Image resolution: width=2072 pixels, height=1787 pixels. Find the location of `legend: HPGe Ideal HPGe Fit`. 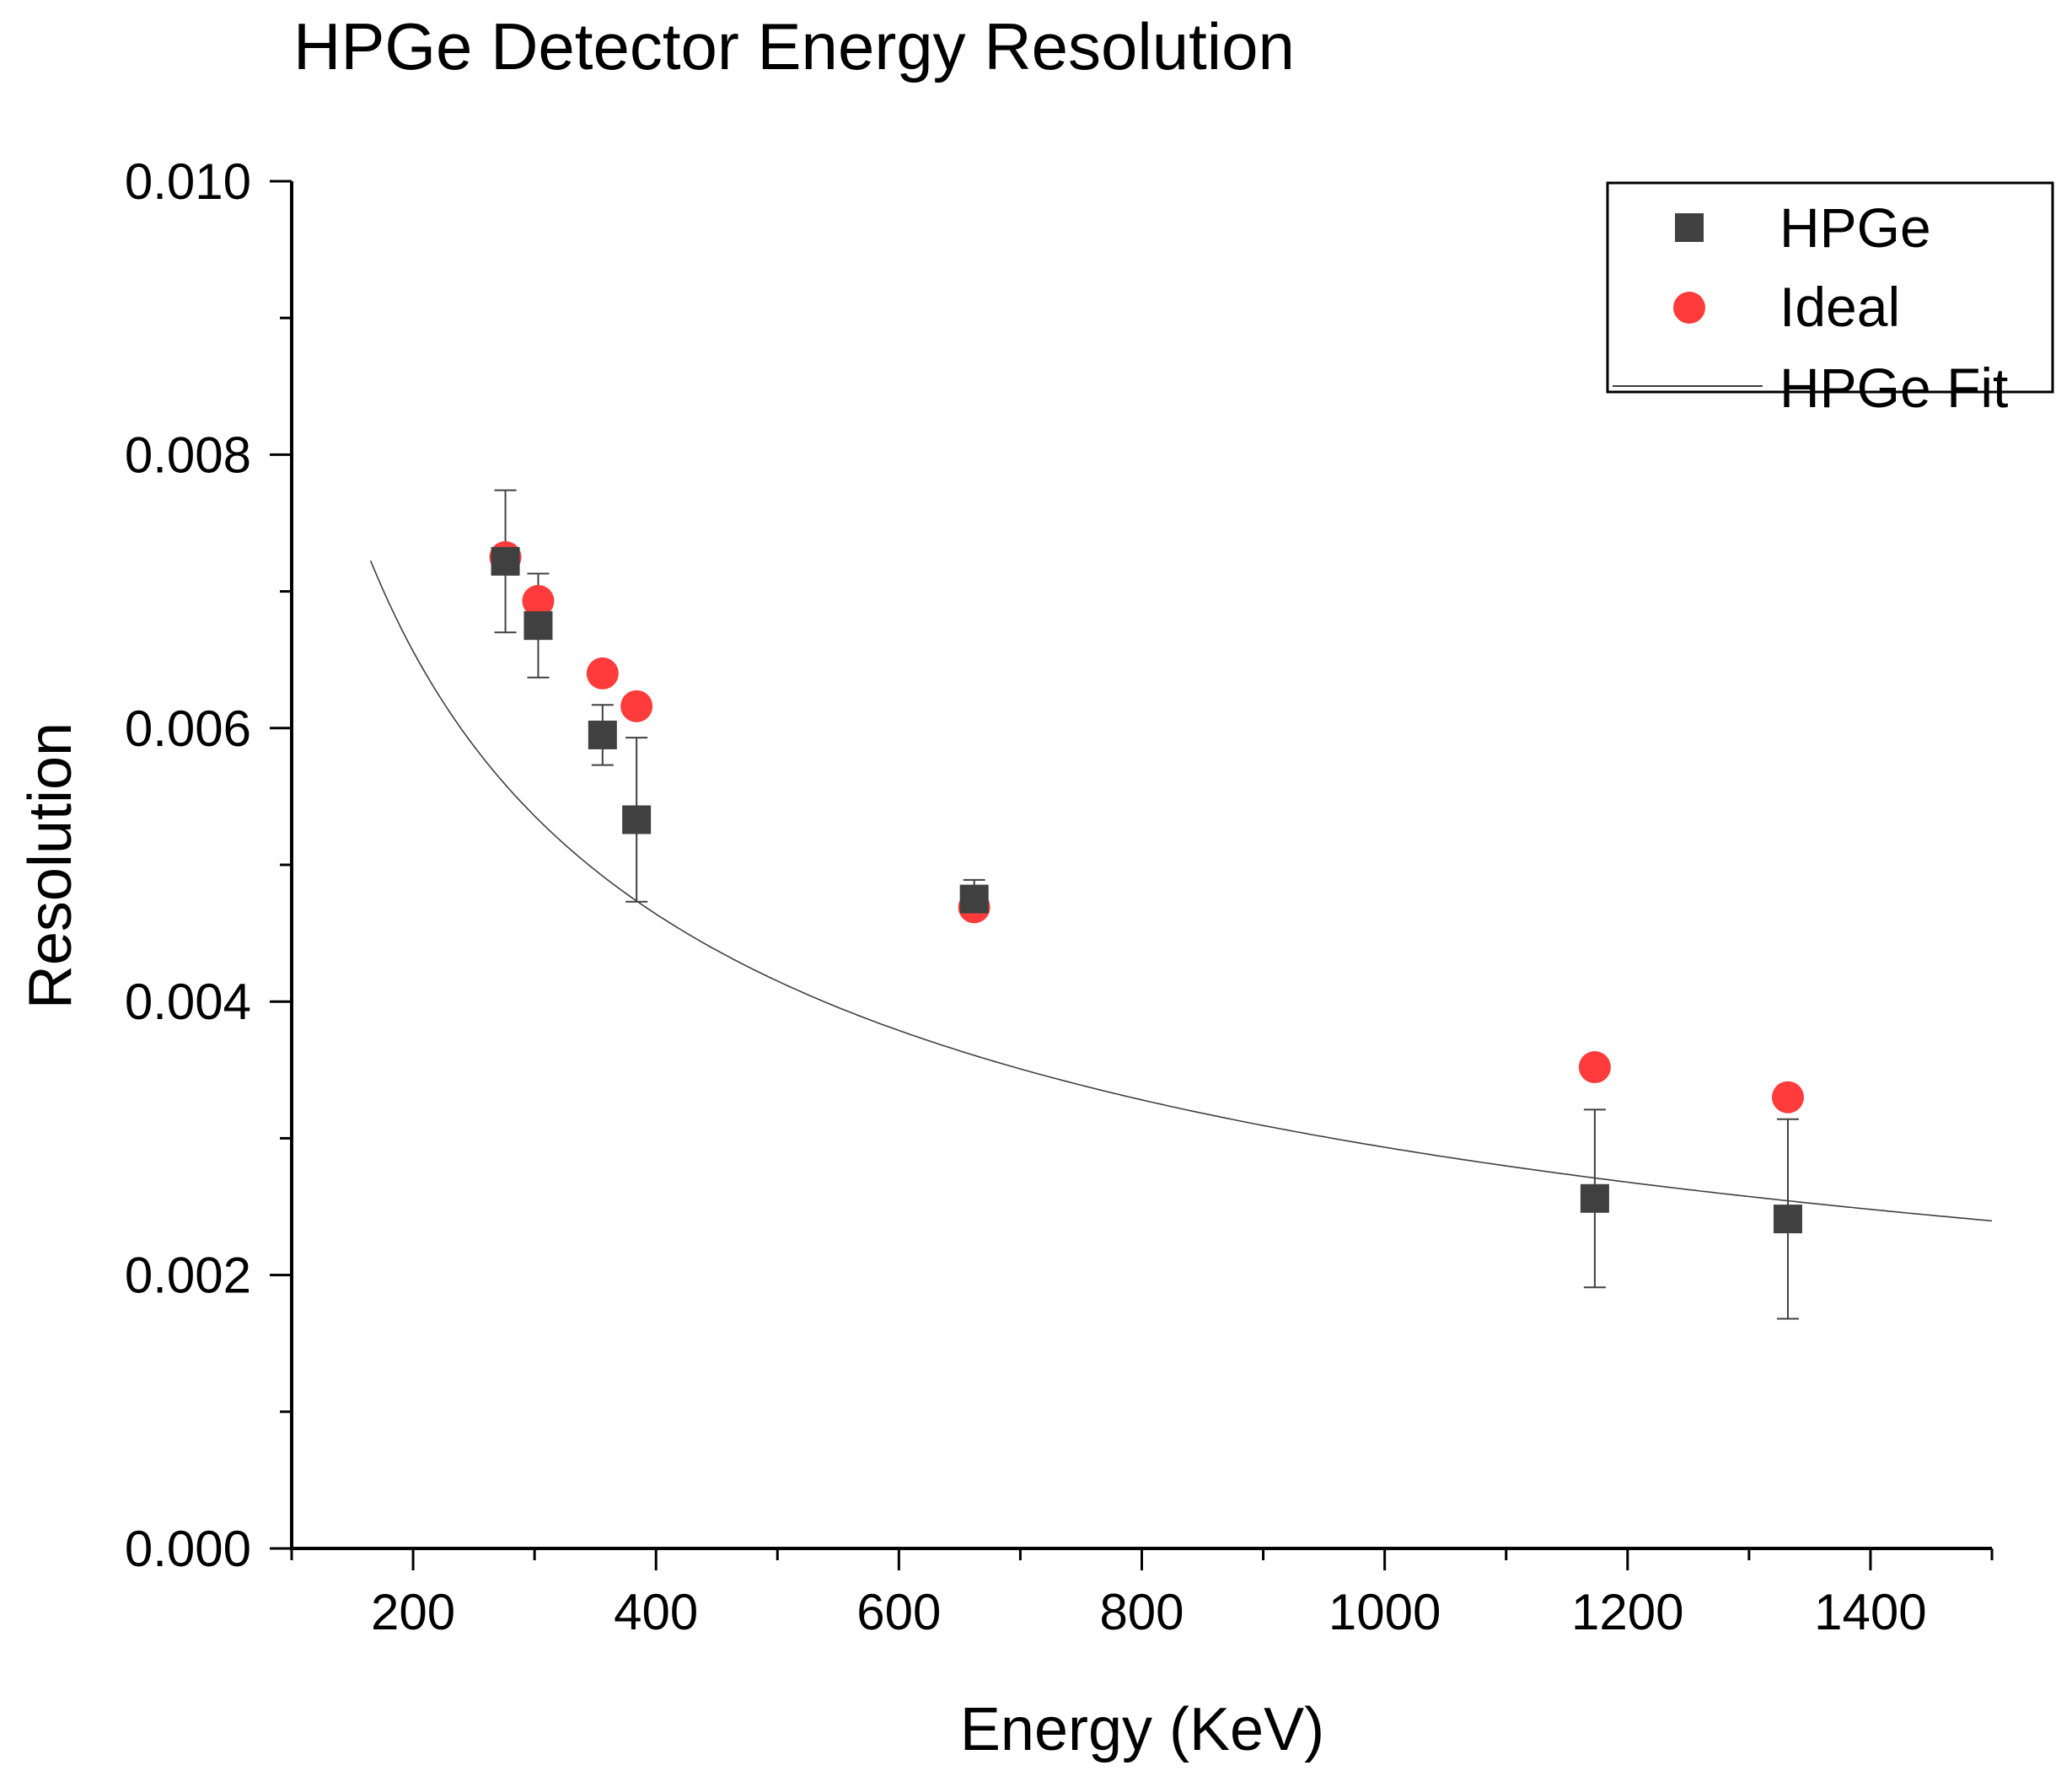

legend: HPGe Ideal HPGe Fit is located at coordinates (1830, 300).